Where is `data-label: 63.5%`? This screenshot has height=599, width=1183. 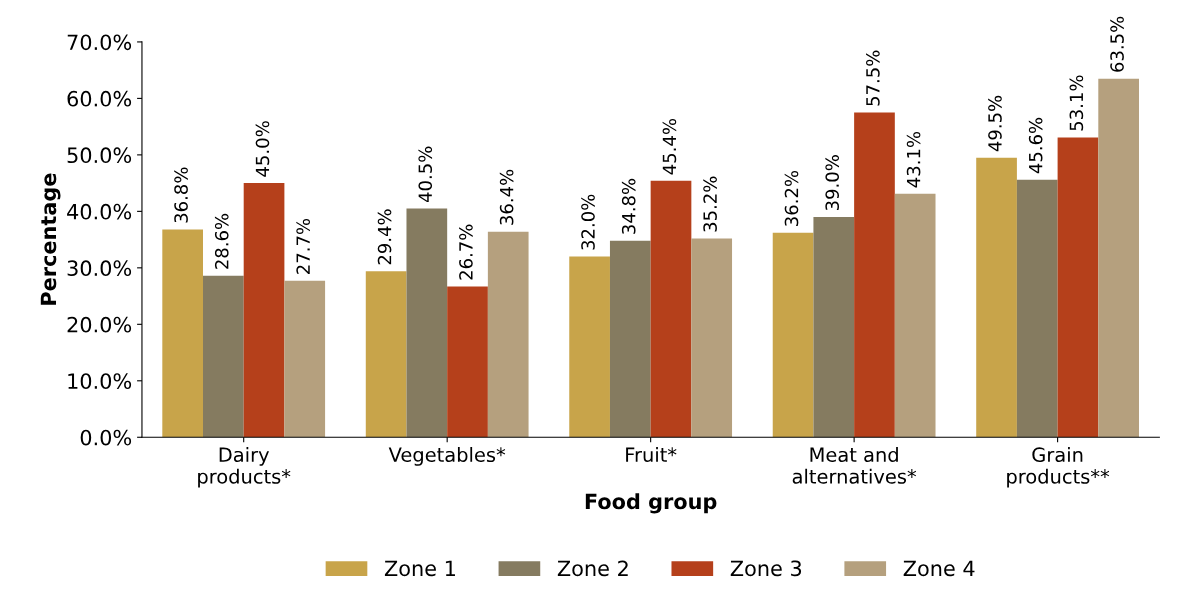
data-label: 63.5% is located at coordinates (1117, 44).